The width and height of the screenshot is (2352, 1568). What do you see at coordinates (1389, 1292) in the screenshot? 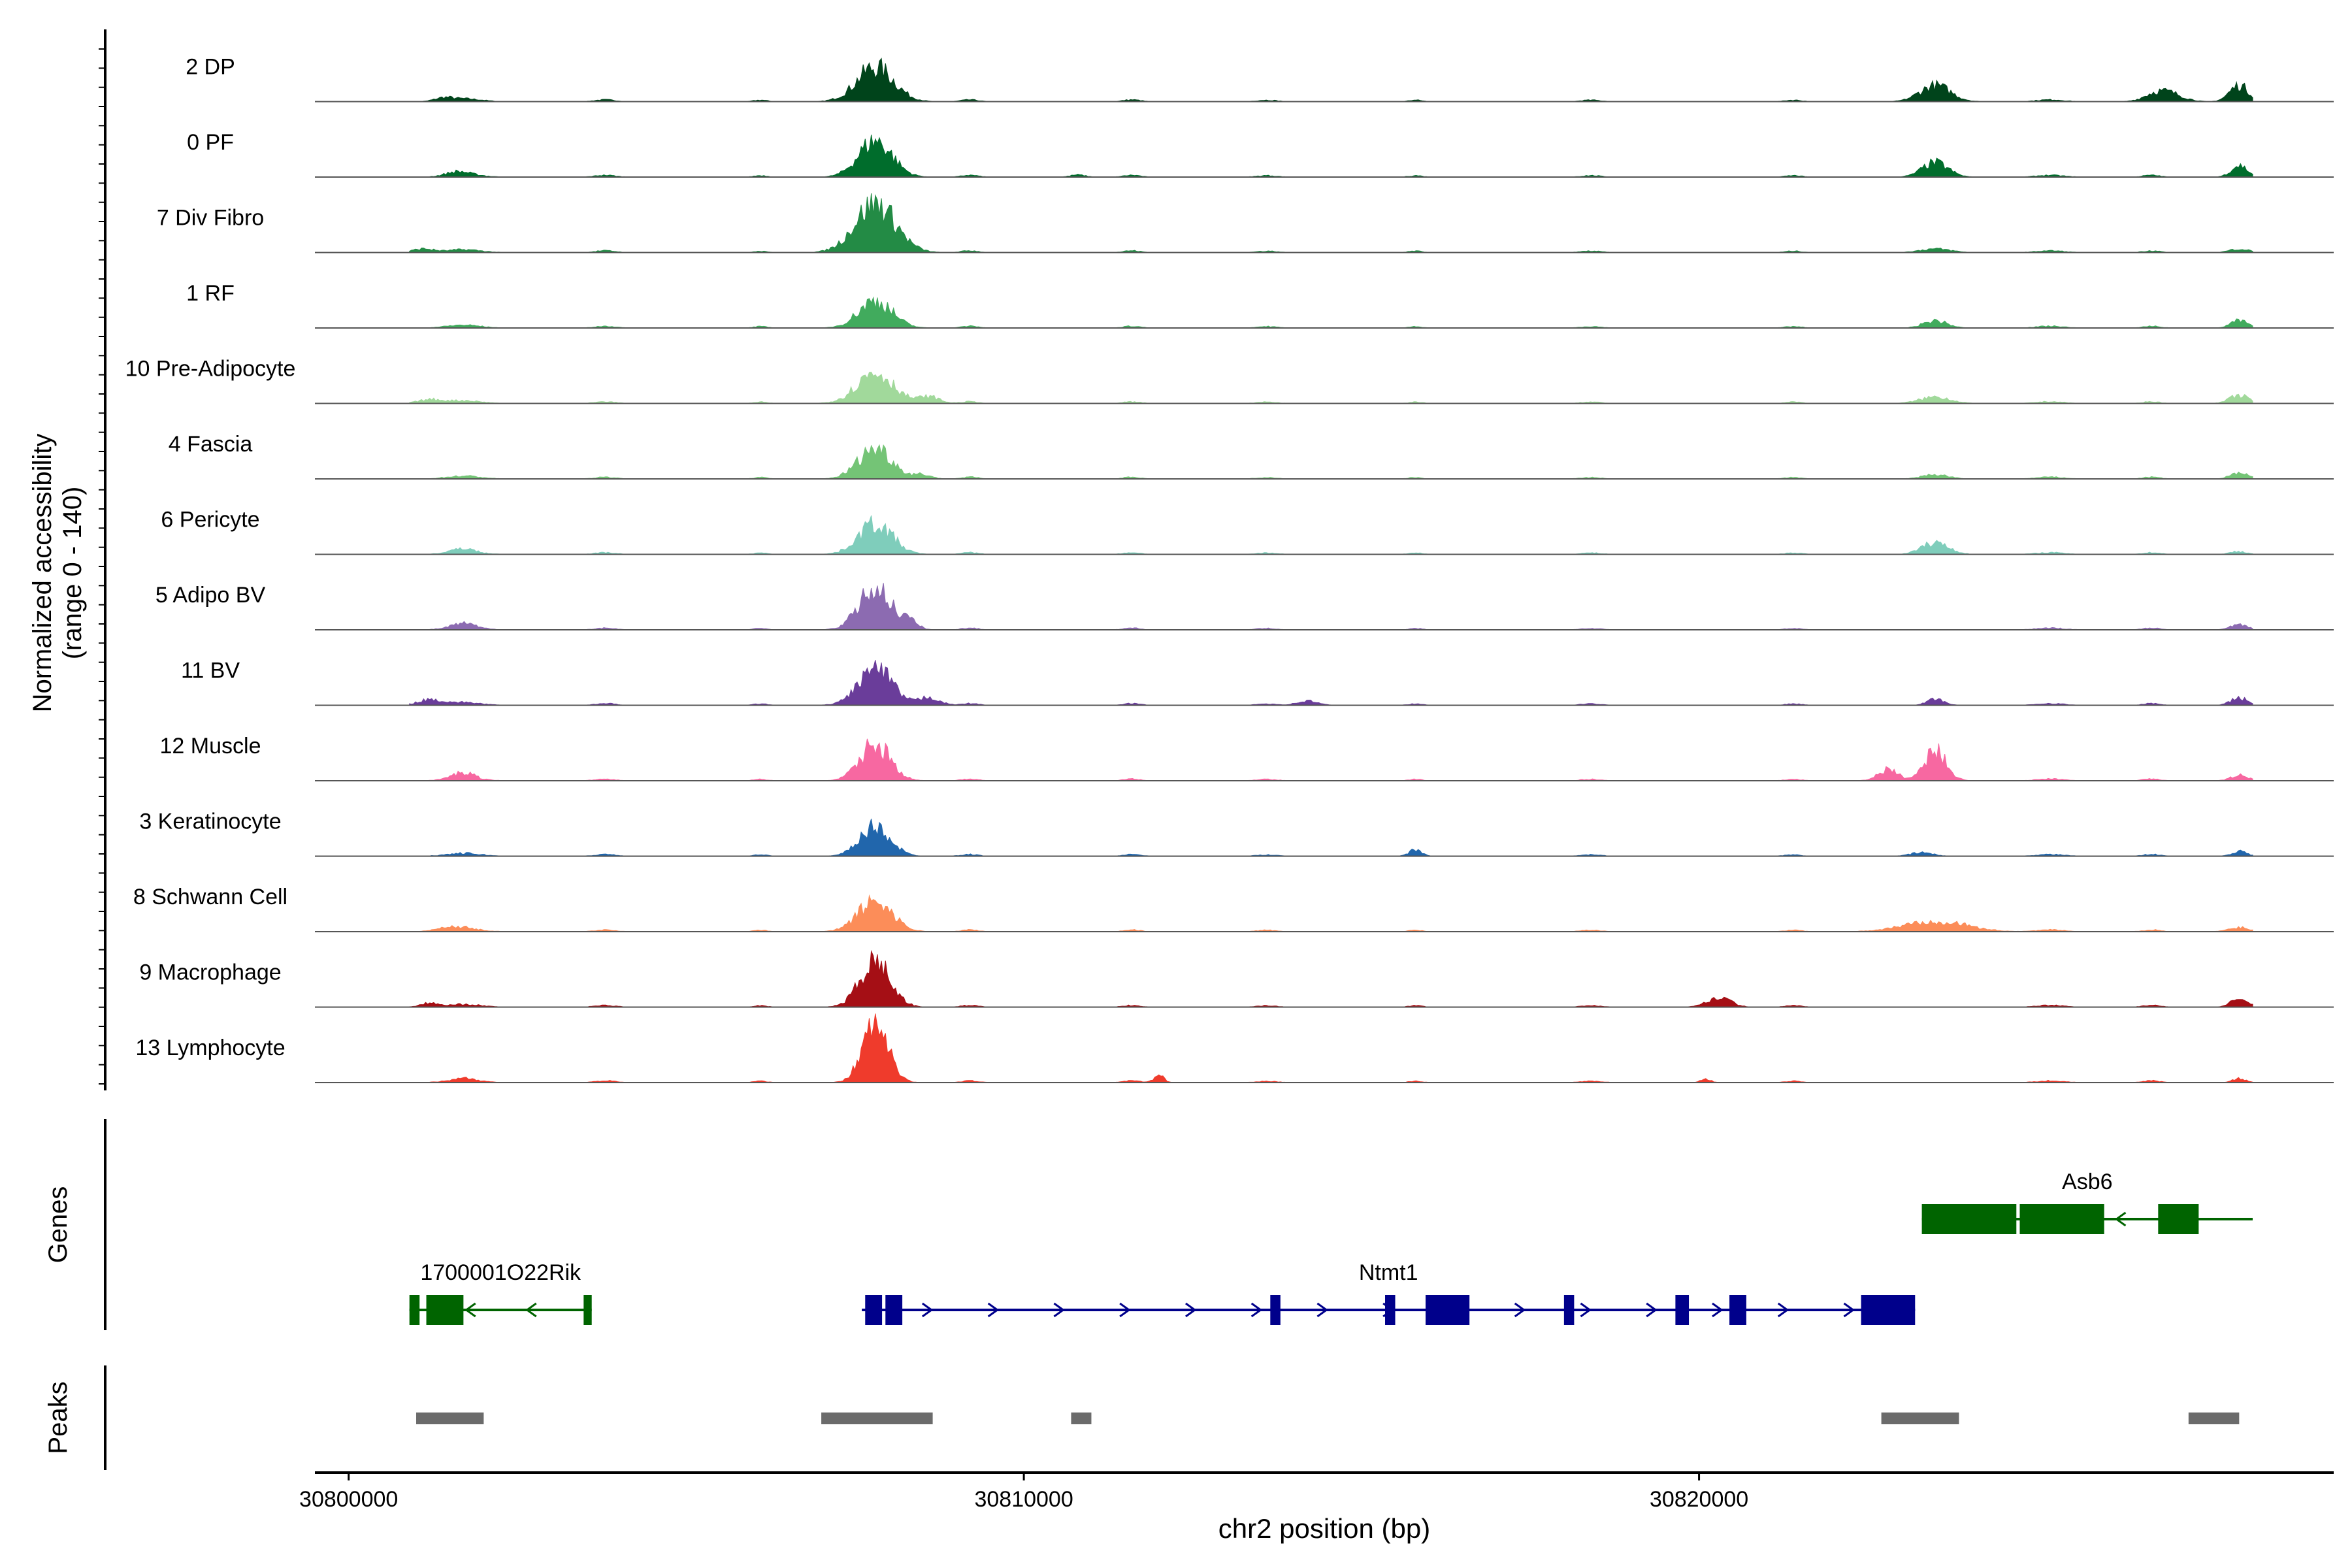
I see `gene-ntmt1: Ntmt1` at bounding box center [1389, 1292].